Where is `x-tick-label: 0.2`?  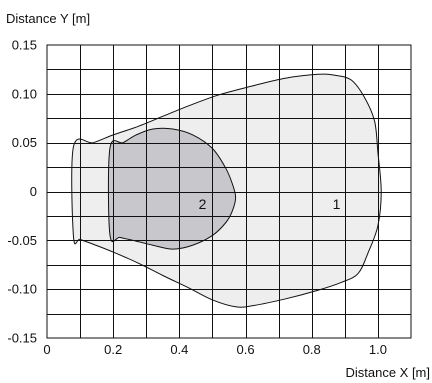
x-tick-label: 0.2 is located at coordinates (113, 349).